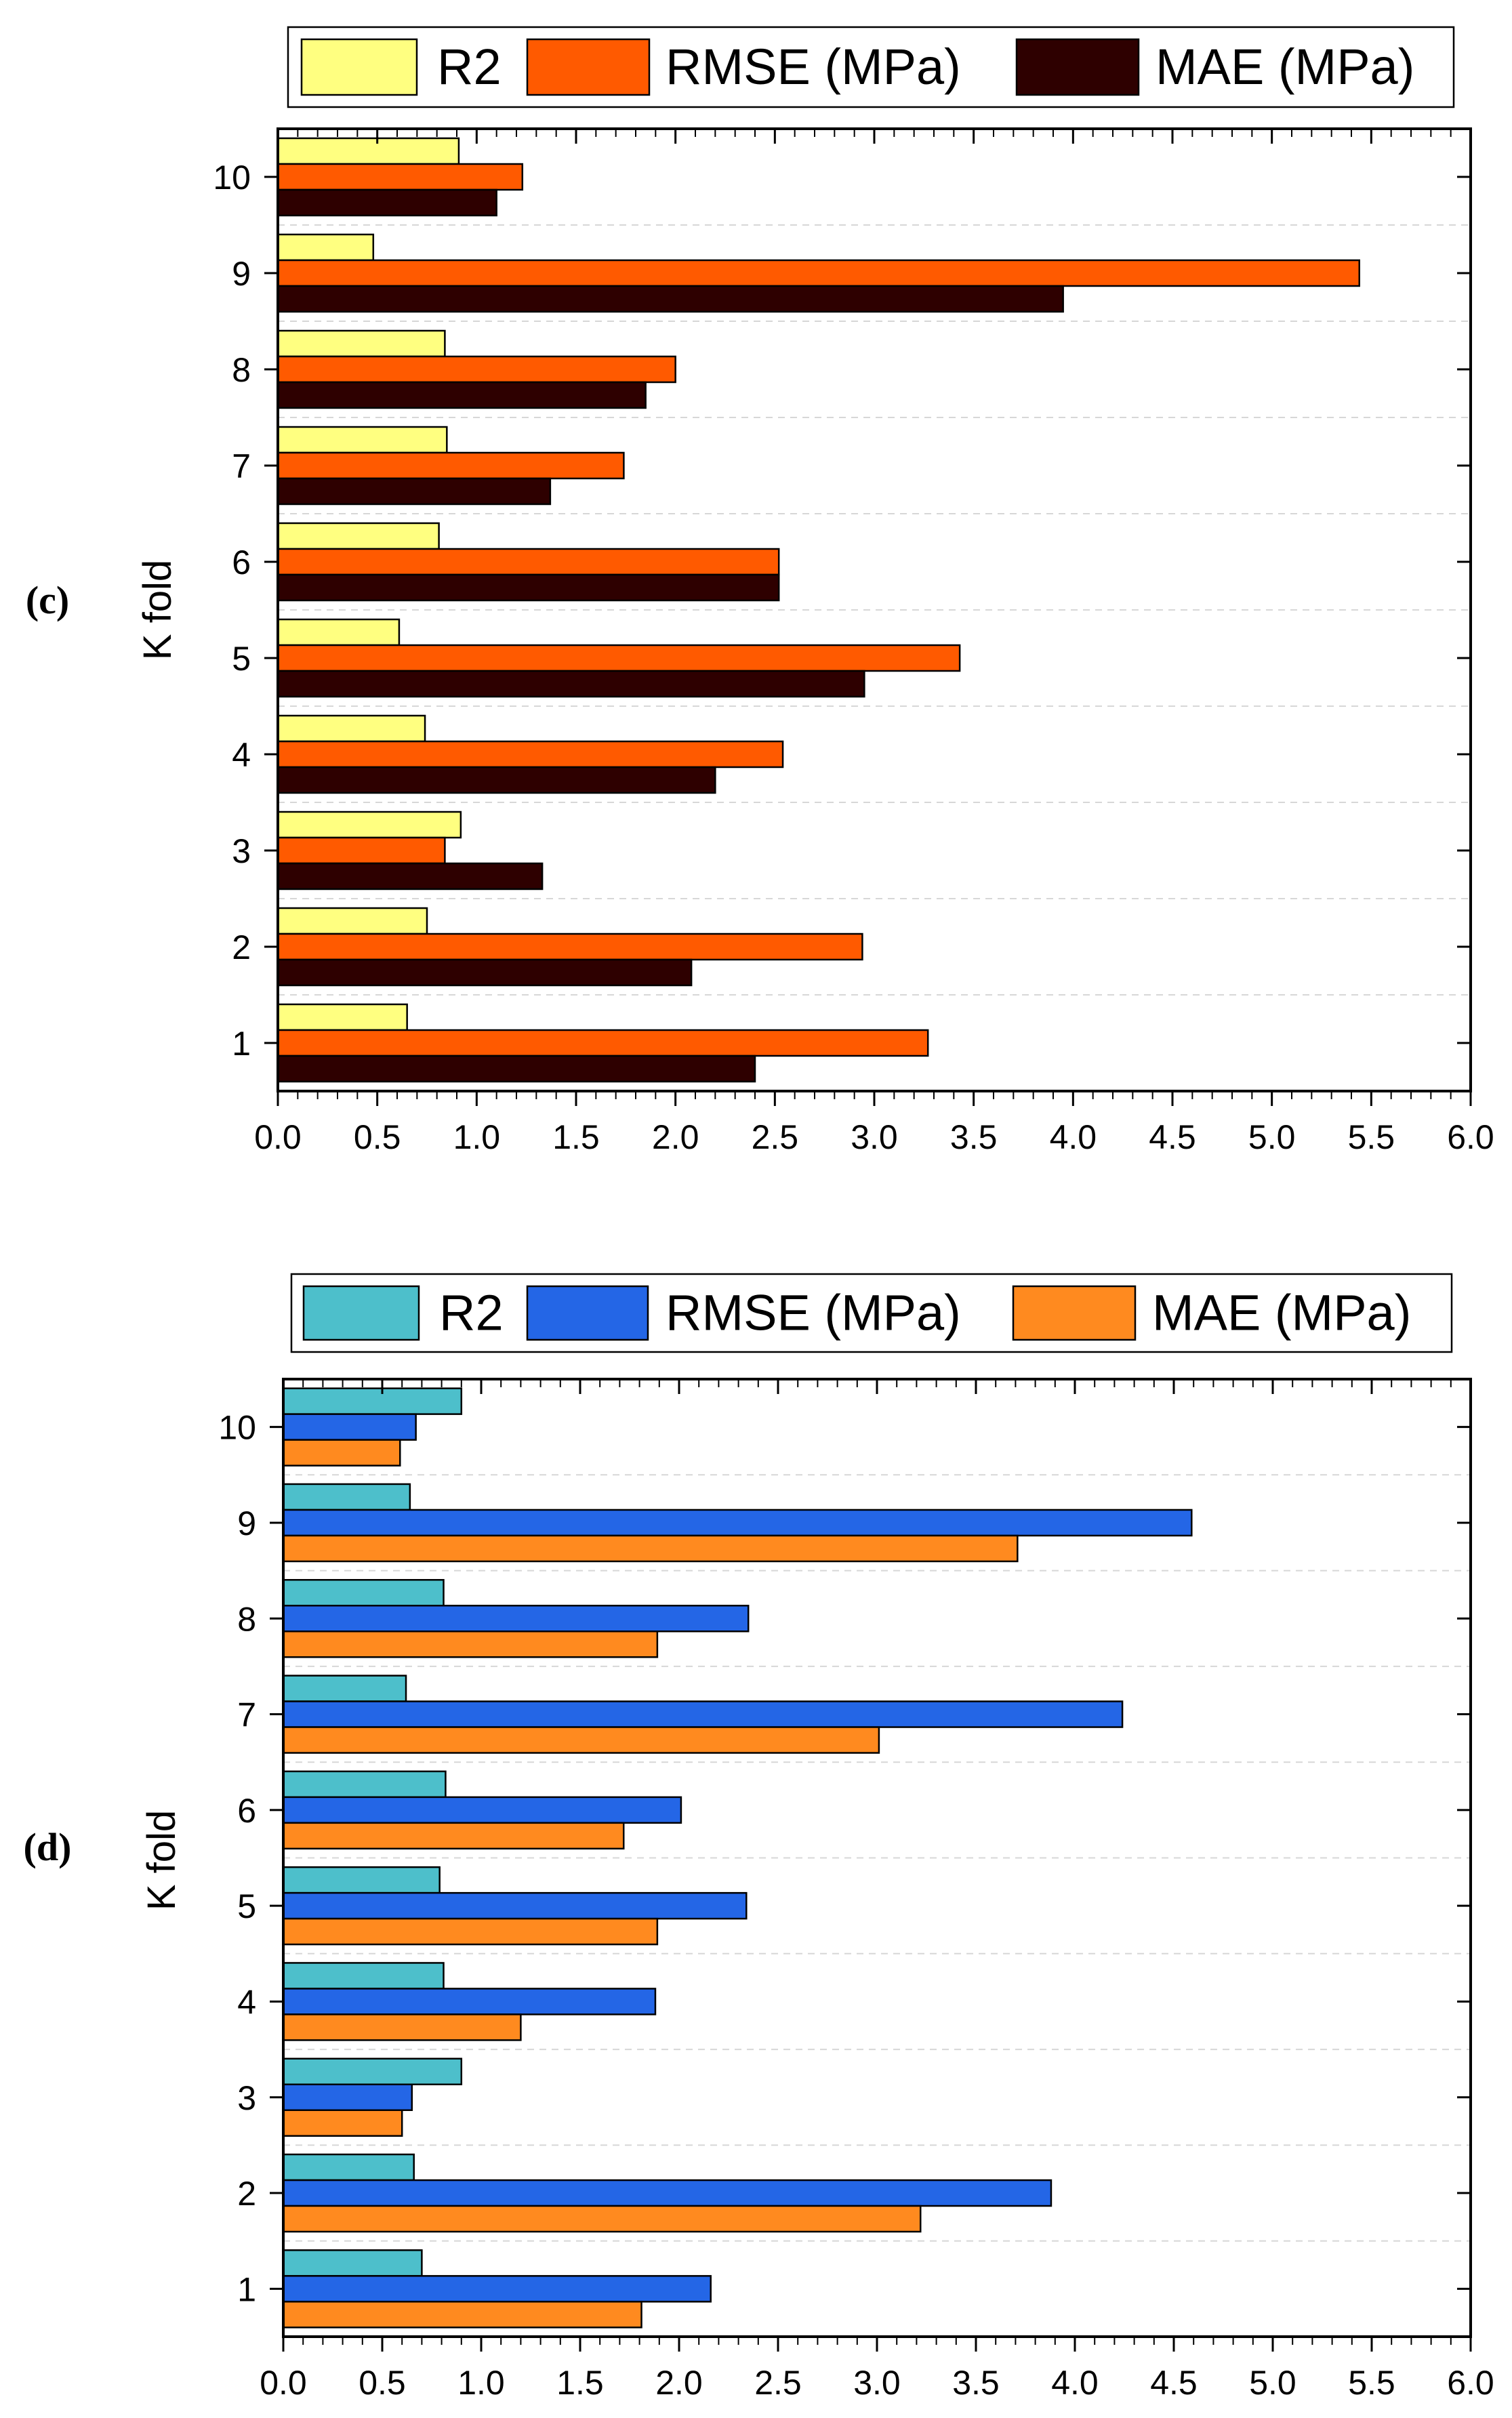 Image resolution: width=1512 pixels, height=2418 pixels. I want to click on x-tick-label: 2.0, so click(679, 2383).